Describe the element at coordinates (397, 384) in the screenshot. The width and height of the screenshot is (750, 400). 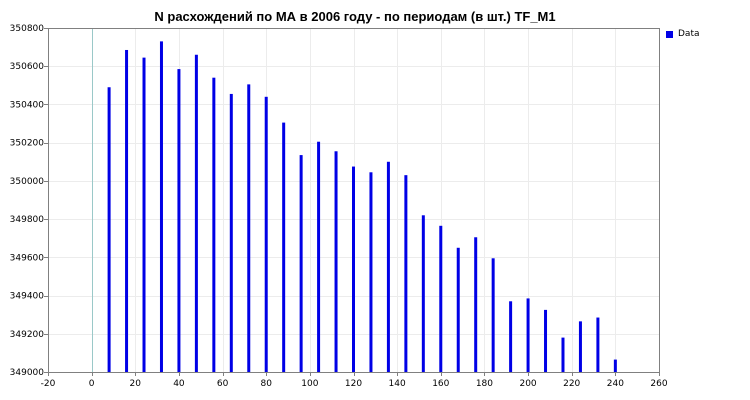
I see `x-tick-label: 140` at that location.